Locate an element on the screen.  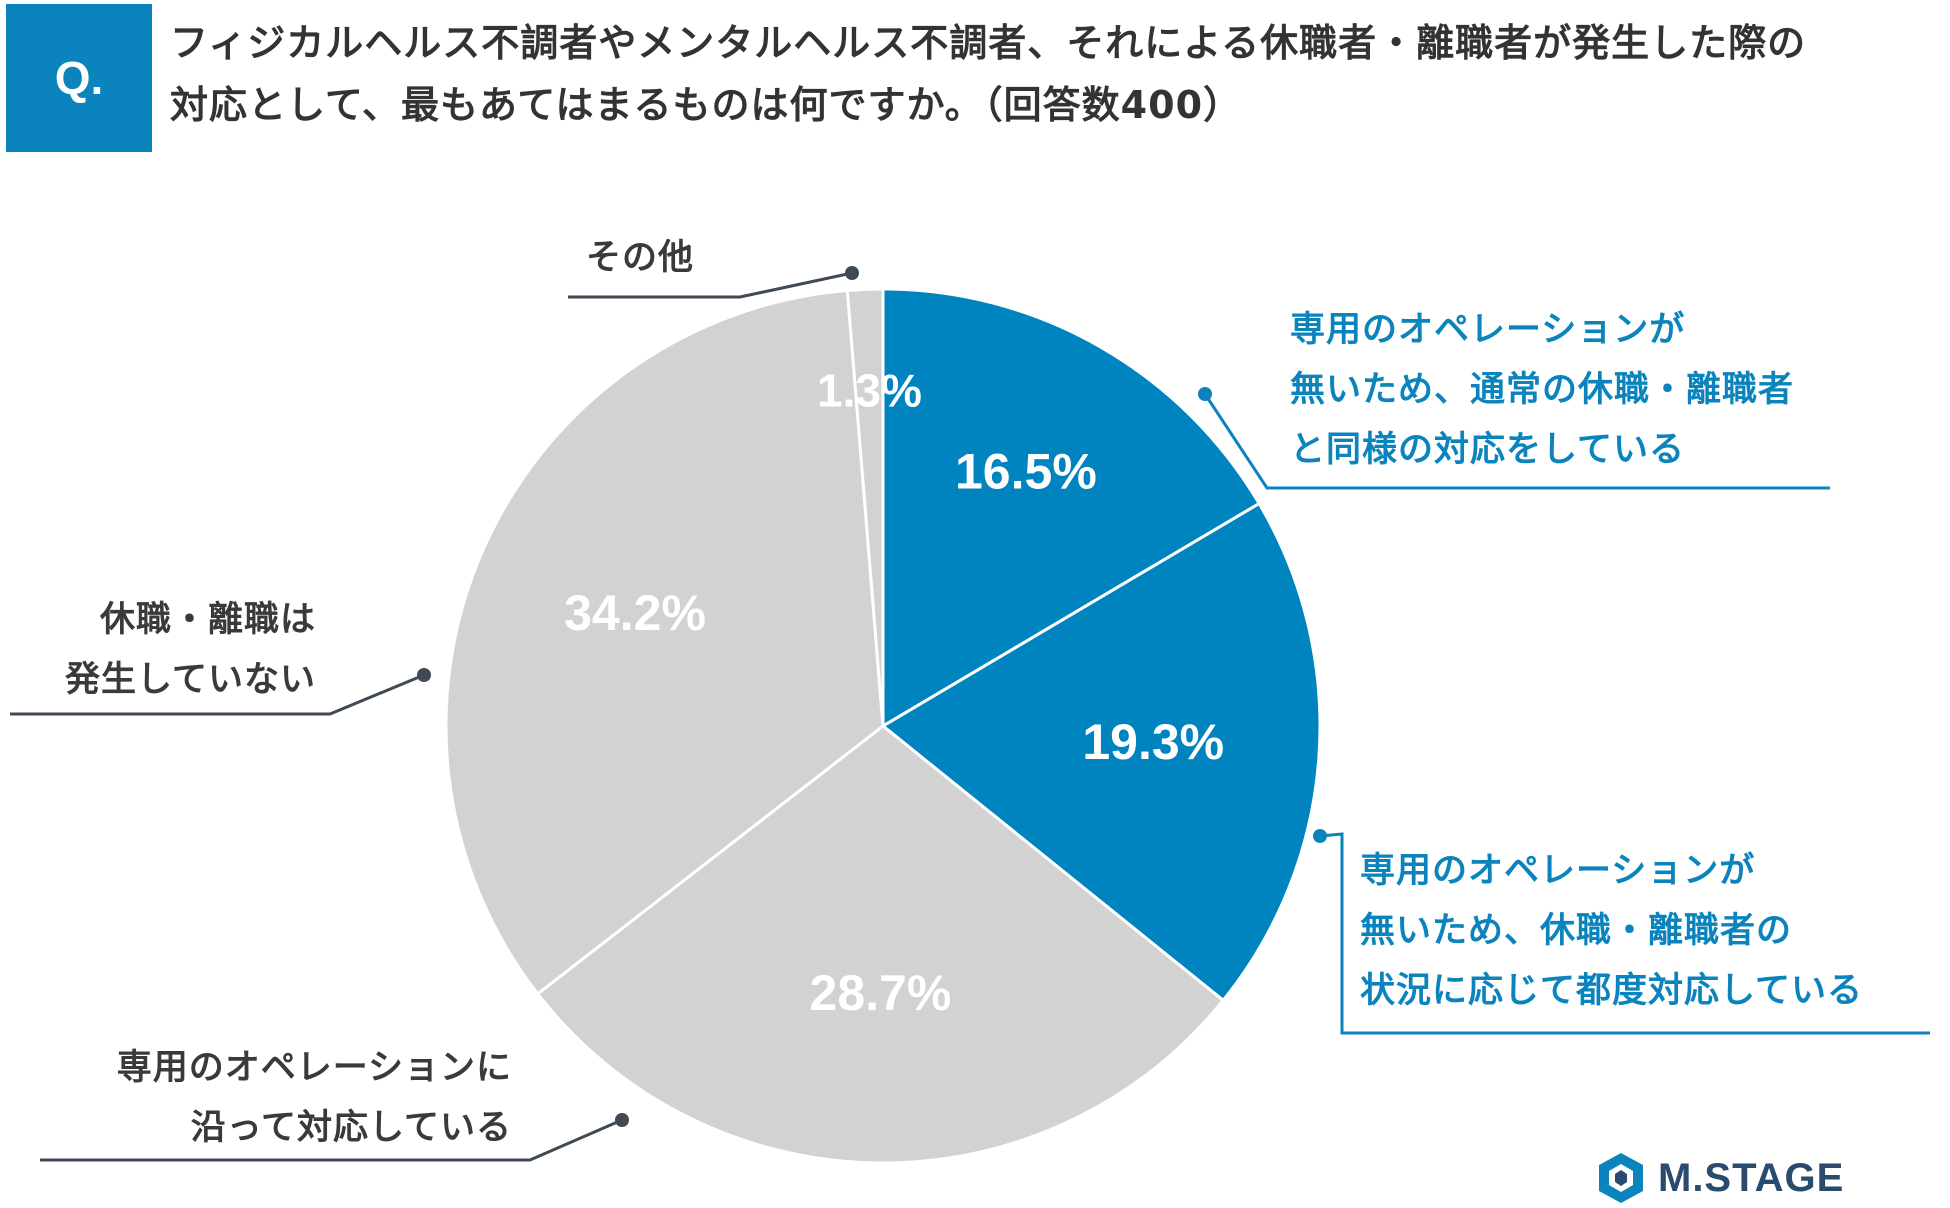
slice-standard-operation is located at coordinates (1071, 508).